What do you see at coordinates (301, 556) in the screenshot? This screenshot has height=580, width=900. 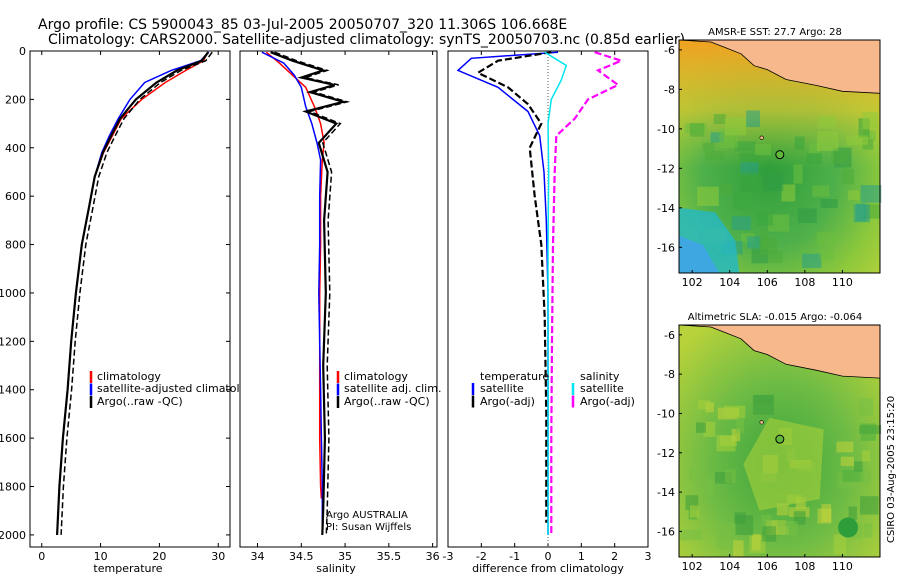 I see `salinity-x-tick-label: 34.5` at bounding box center [301, 556].